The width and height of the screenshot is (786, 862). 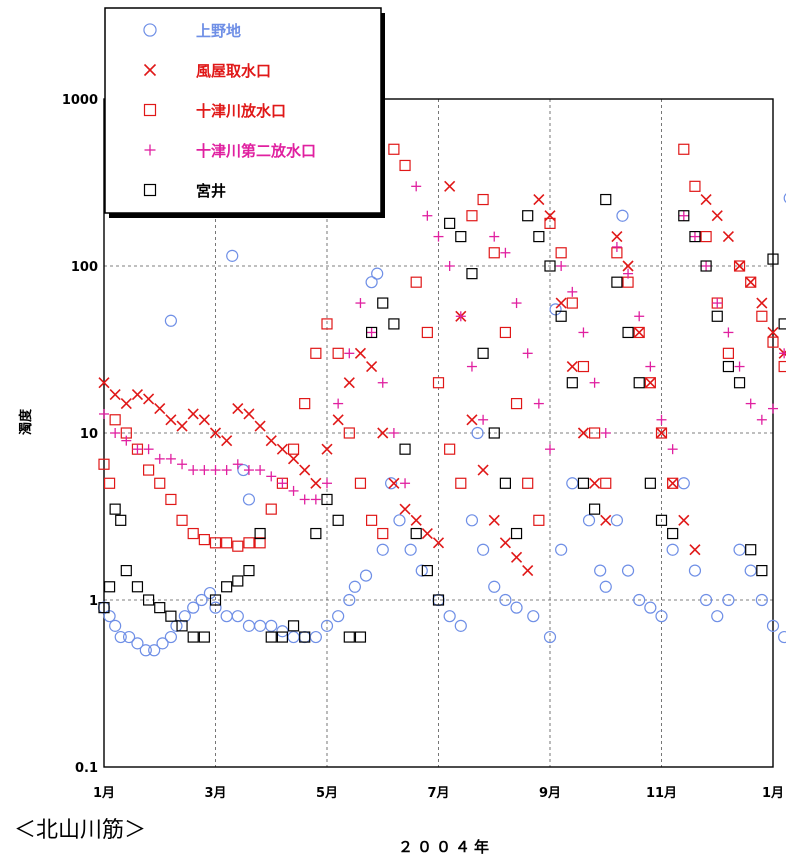 I want to click on y-tick-label: 10, so click(x=89, y=434).